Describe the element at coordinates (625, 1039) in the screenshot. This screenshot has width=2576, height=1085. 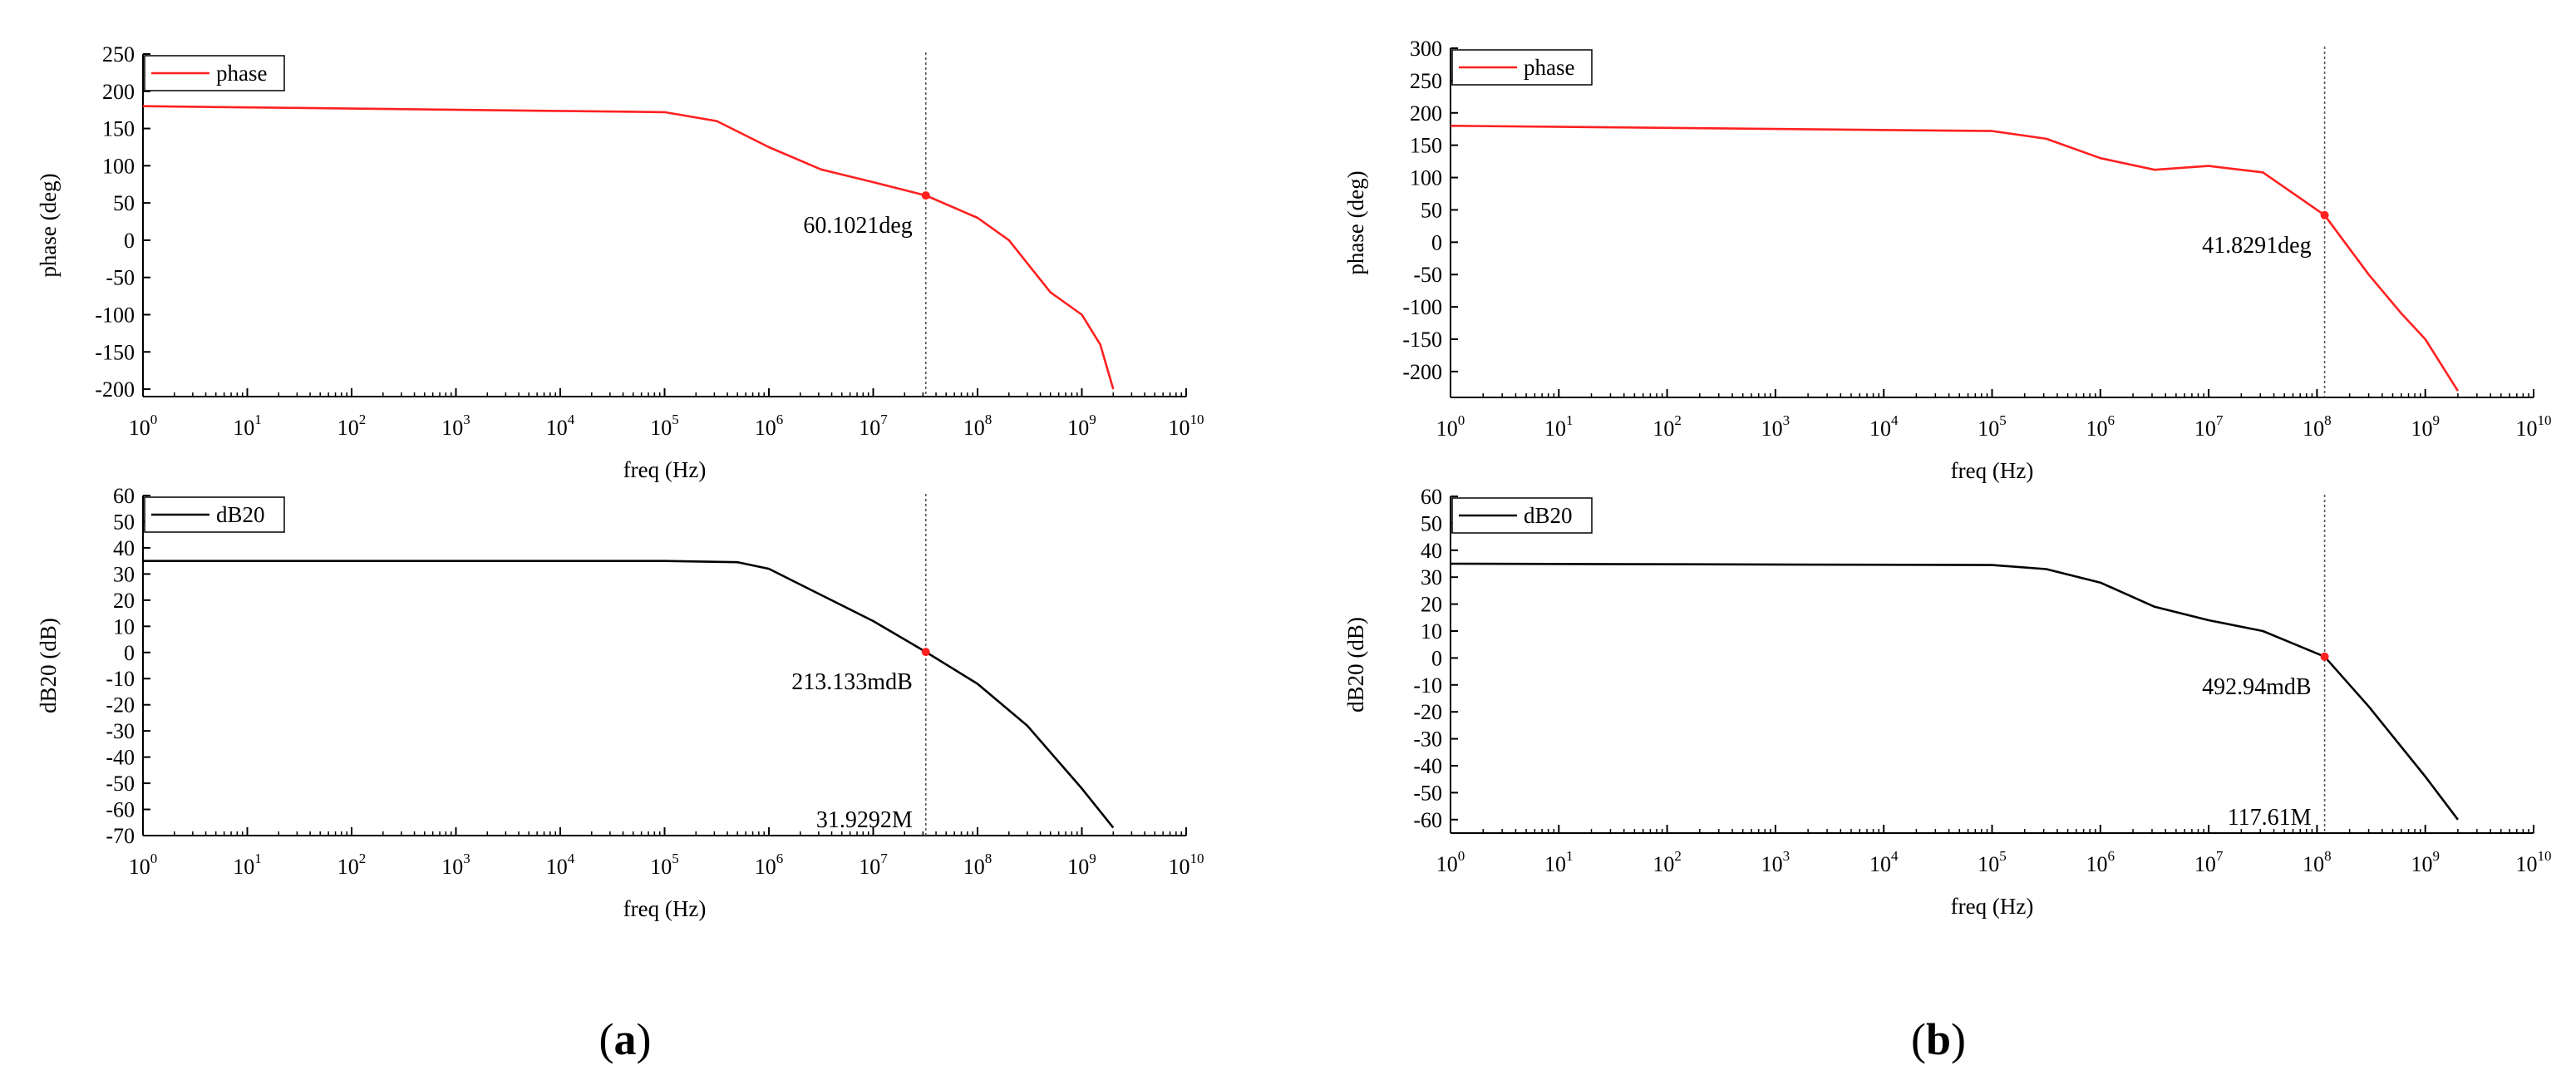
I see `panel-label-a: (a)` at that location.